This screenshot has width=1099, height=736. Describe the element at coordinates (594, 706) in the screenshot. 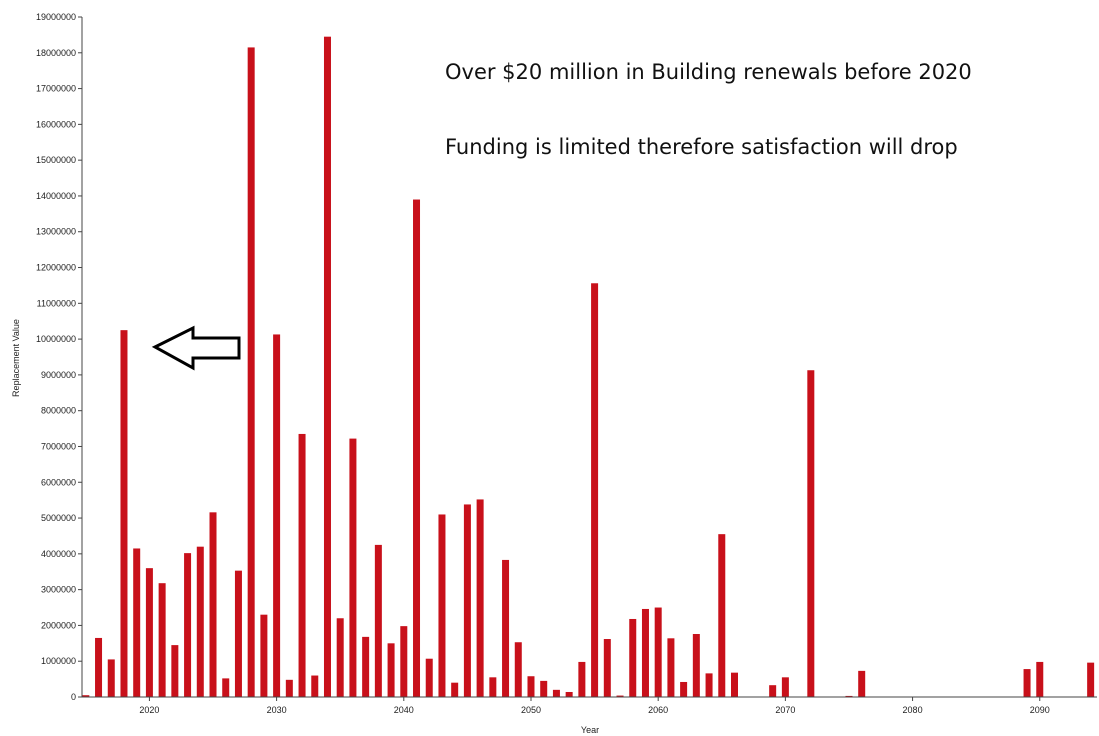

I see `x-axis-ticks: 2020 2030 2040 2050 2060 2070 2080 2090` at that location.